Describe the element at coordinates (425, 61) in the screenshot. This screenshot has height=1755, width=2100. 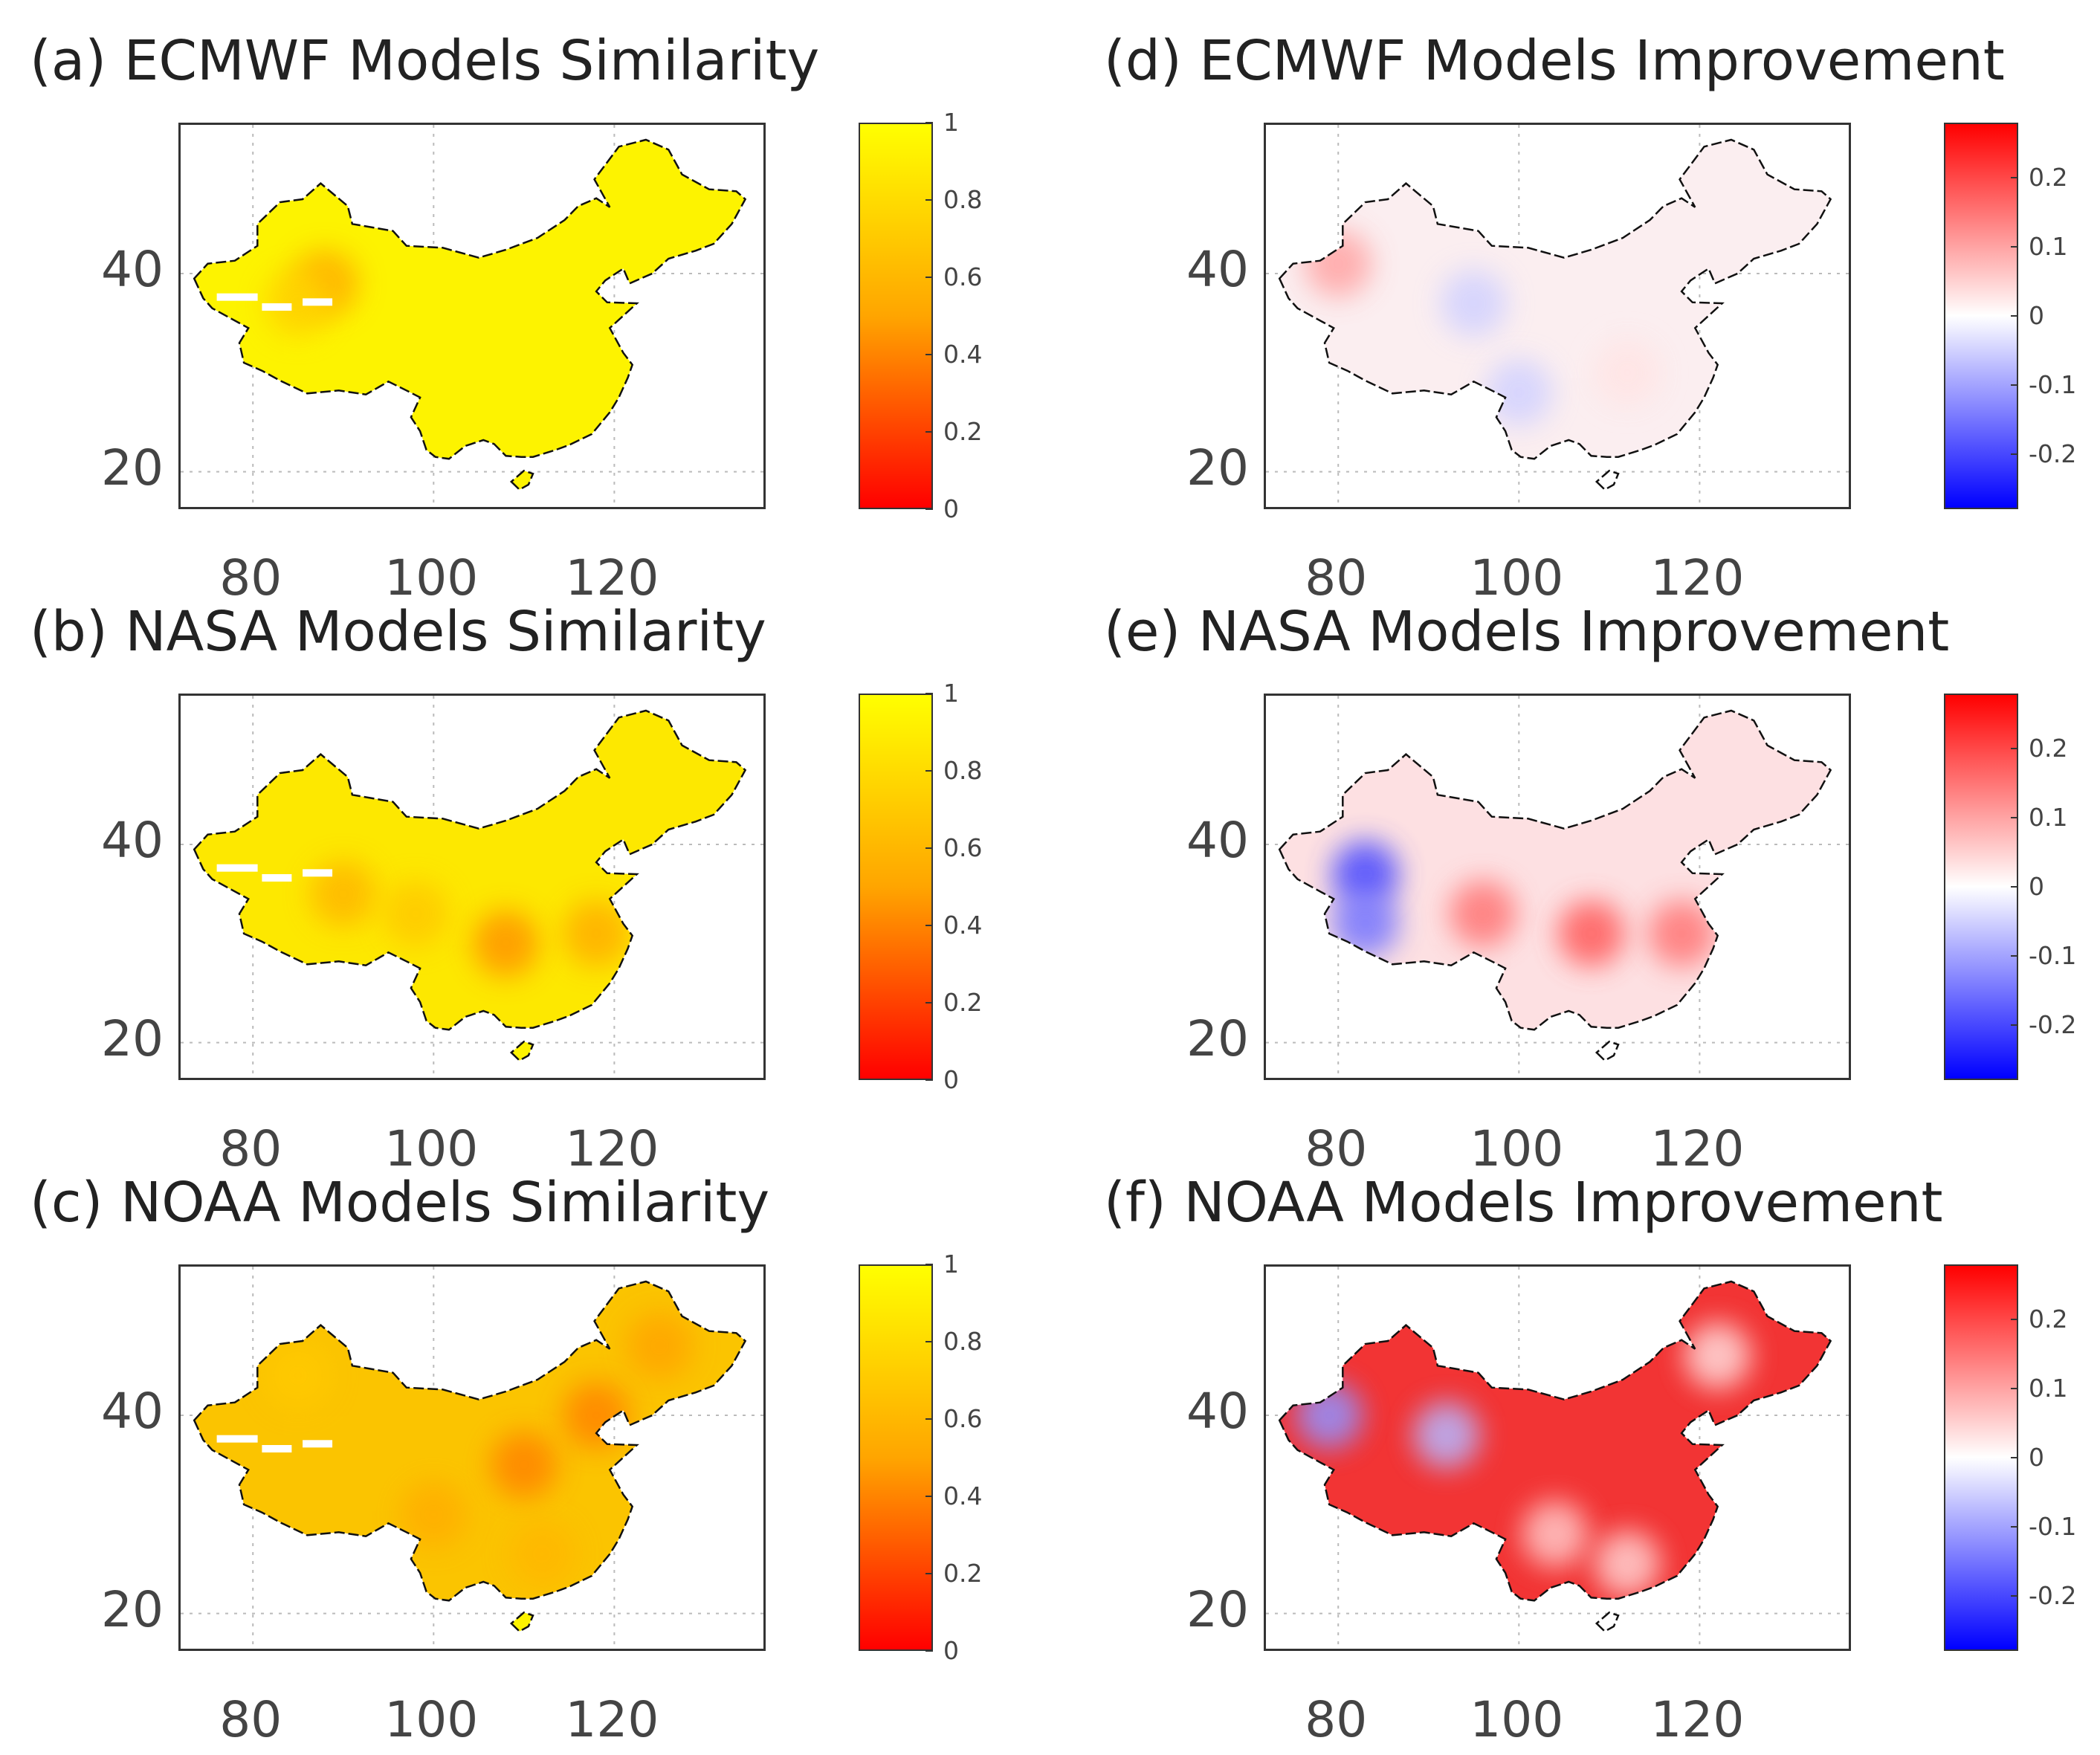
I see `panel-title: (a) ECMWF Models Similarity` at that location.